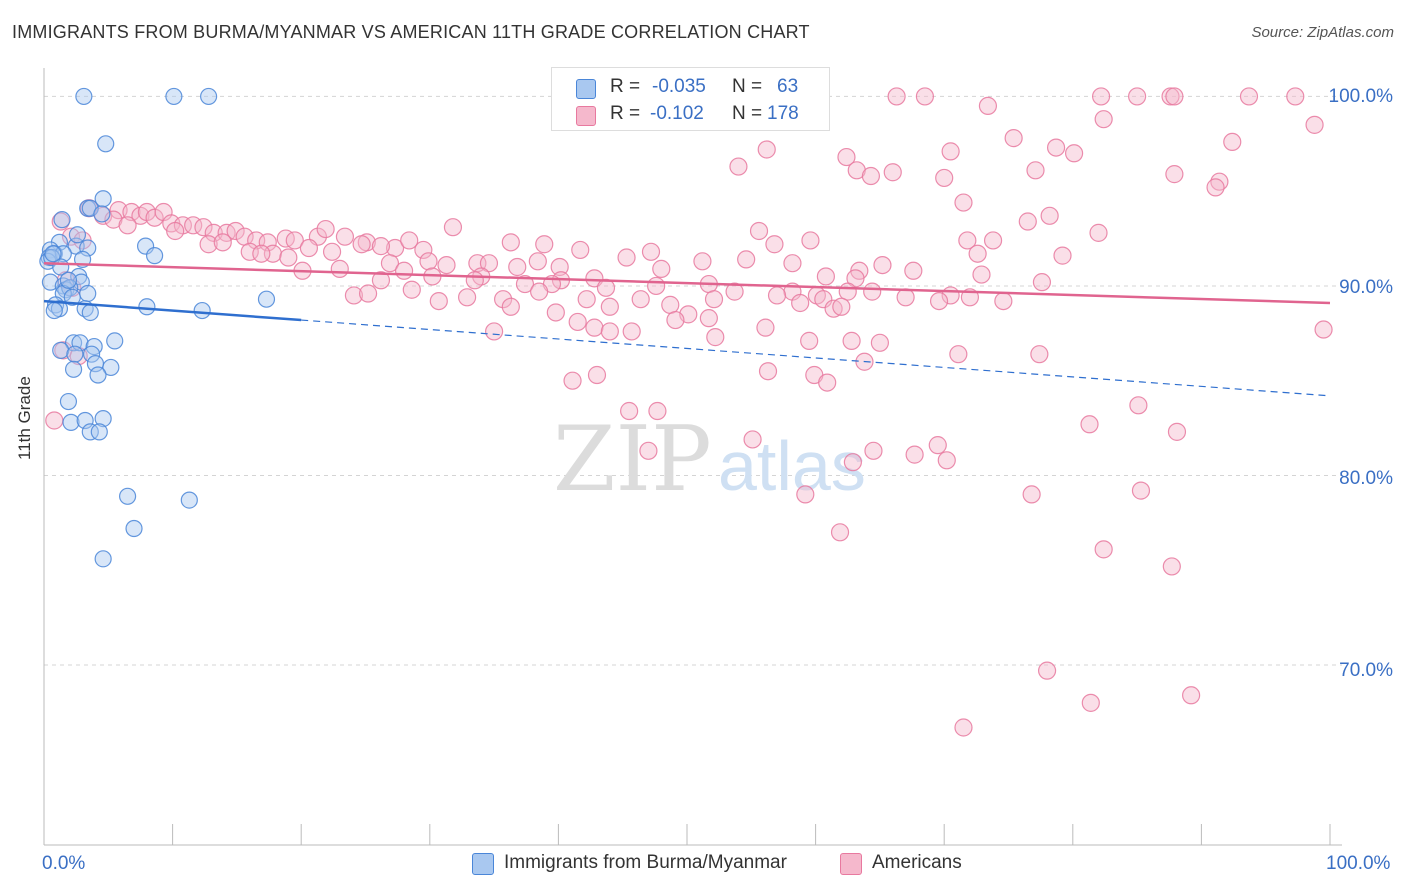 The height and width of the screenshot is (892, 1406). What do you see at coordinates (917, 862) in the screenshot?
I see `americans-legend-label: Americans` at bounding box center [917, 862].